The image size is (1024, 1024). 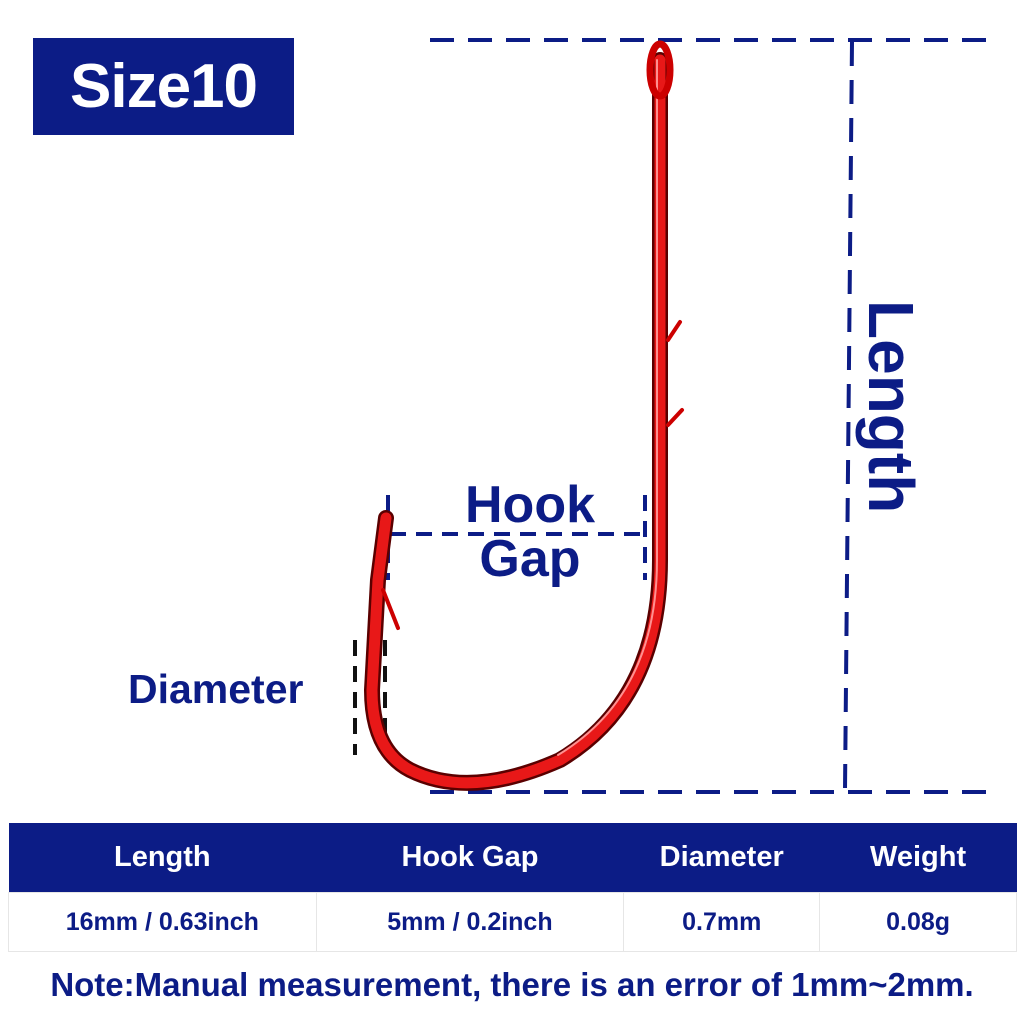 What do you see at coordinates (891, 407) in the screenshot?
I see `length-label: Length` at bounding box center [891, 407].